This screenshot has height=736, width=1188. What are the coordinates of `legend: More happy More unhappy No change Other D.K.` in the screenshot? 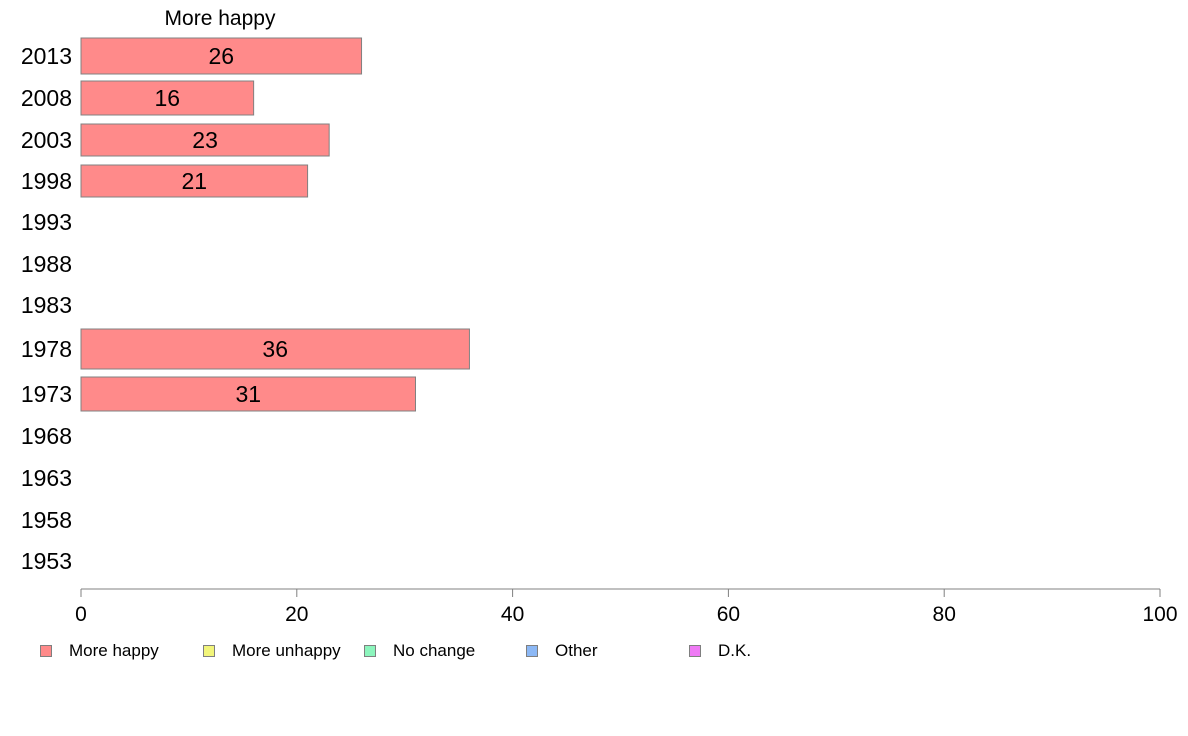 It's located at (590, 652).